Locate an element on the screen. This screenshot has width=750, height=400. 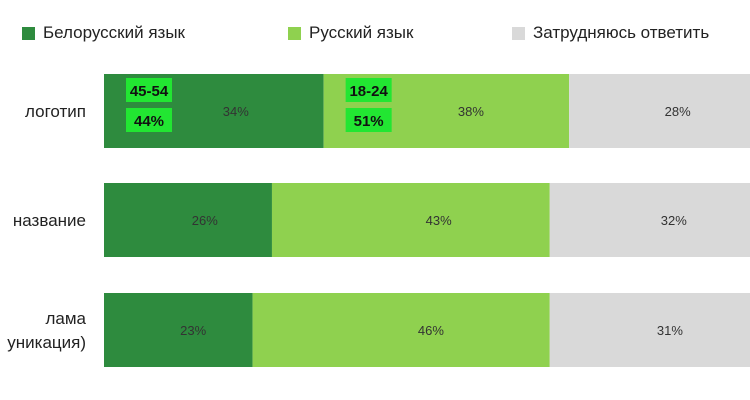
legend-item: Белорусский язык is located at coordinates (103, 33).